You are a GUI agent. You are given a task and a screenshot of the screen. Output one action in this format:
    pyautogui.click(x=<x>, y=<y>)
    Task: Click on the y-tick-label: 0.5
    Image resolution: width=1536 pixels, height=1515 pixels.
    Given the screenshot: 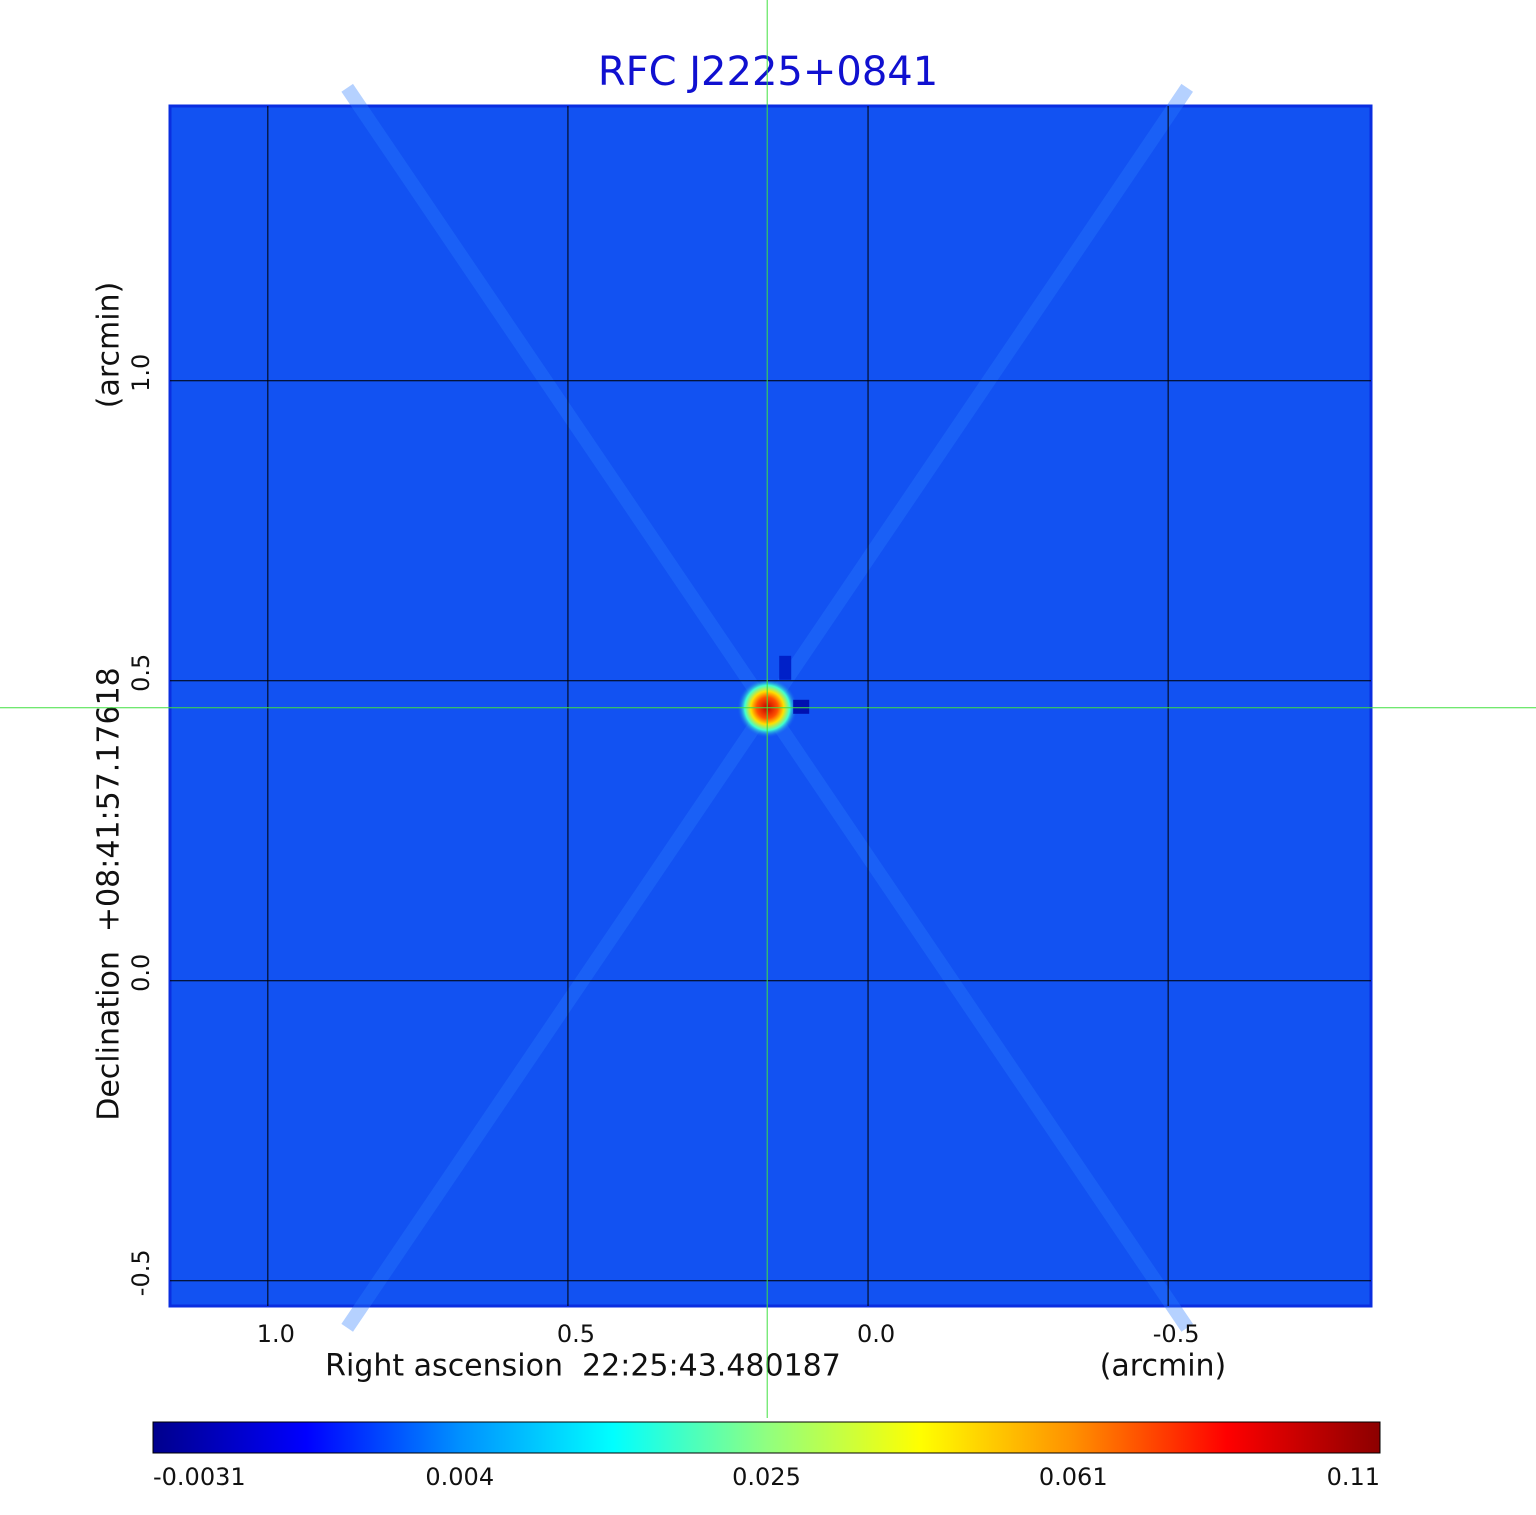 What is the action you would take?
    pyautogui.click(x=141, y=673)
    